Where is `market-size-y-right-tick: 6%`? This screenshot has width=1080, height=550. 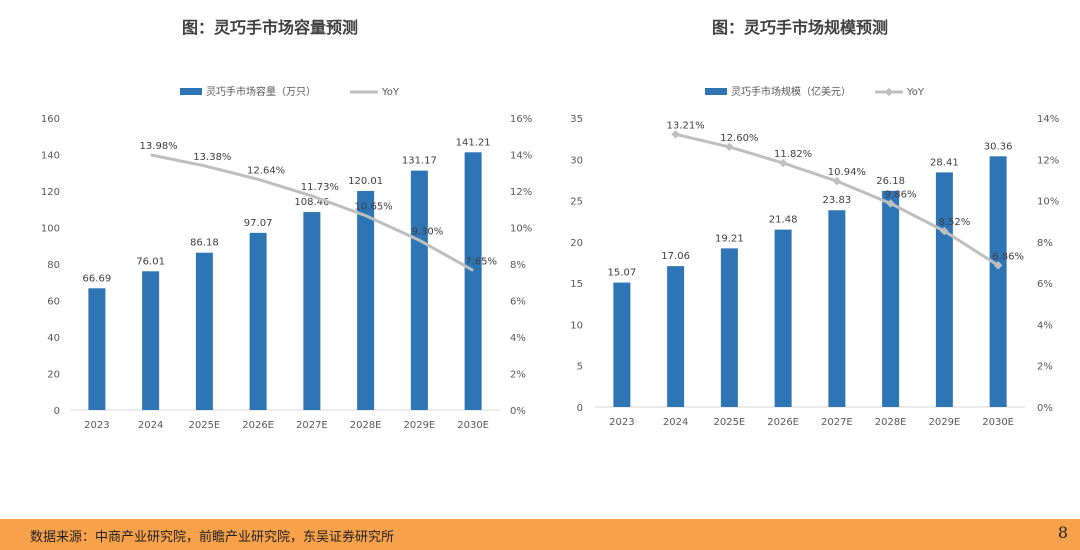
market-size-y-right-tick: 6% is located at coordinates (1045, 284).